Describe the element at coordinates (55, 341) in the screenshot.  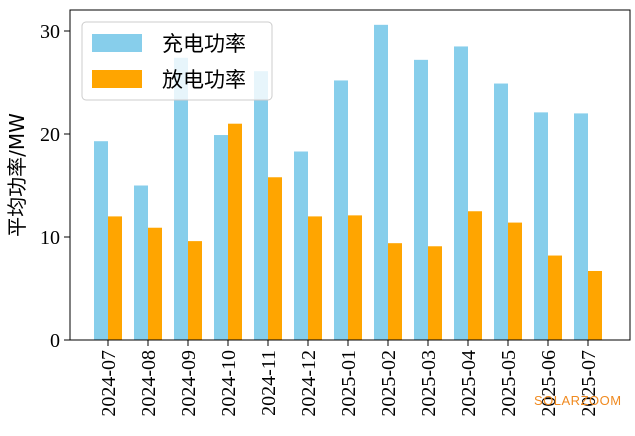
I see `y-tick-label: 0` at that location.